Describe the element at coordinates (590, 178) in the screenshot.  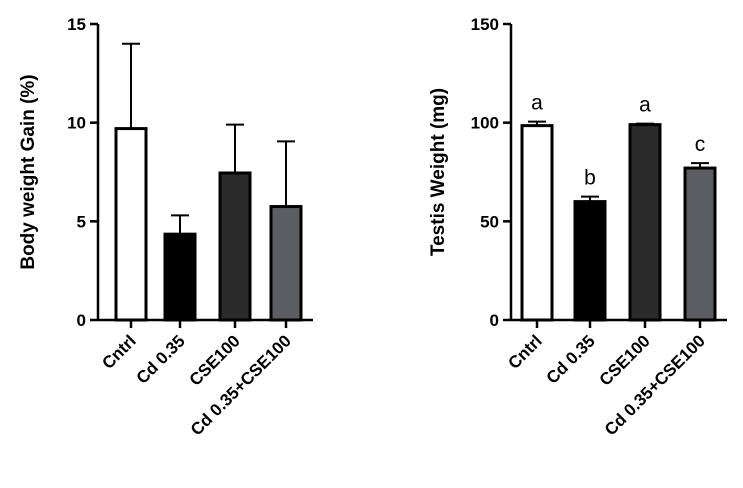
I see `significance-letter: b` at that location.